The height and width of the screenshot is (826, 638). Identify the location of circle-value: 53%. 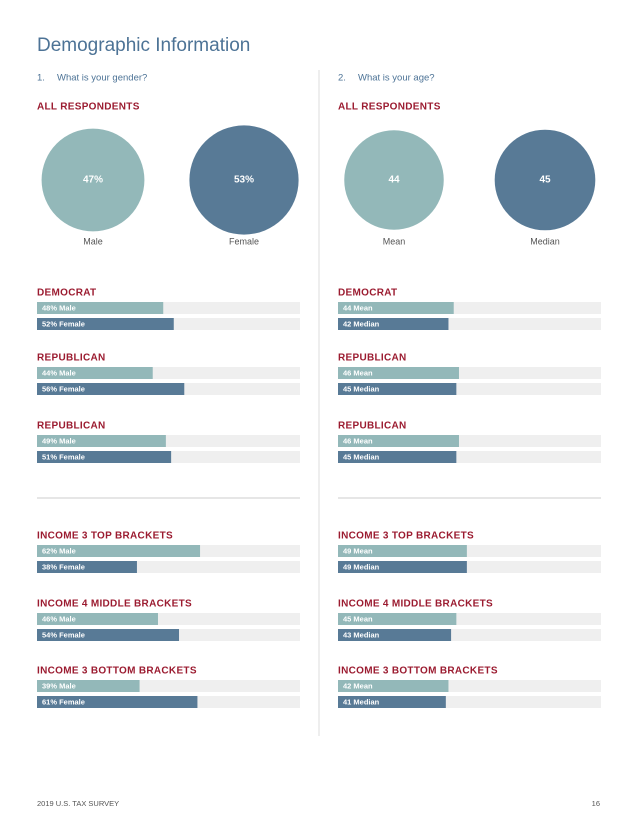
(244, 180).